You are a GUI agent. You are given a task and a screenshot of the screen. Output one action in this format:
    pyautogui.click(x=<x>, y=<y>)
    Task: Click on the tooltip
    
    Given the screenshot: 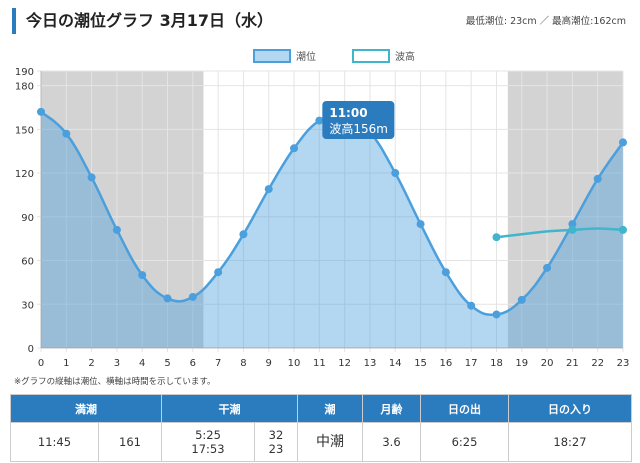 What is the action you would take?
    pyautogui.click(x=358, y=120)
    